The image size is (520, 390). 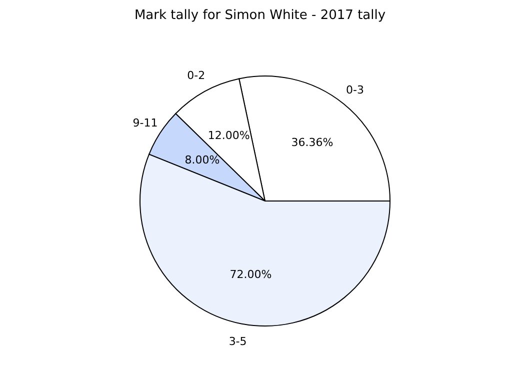 What do you see at coordinates (355, 89) in the screenshot?
I see `slice-label: 0-3` at bounding box center [355, 89].